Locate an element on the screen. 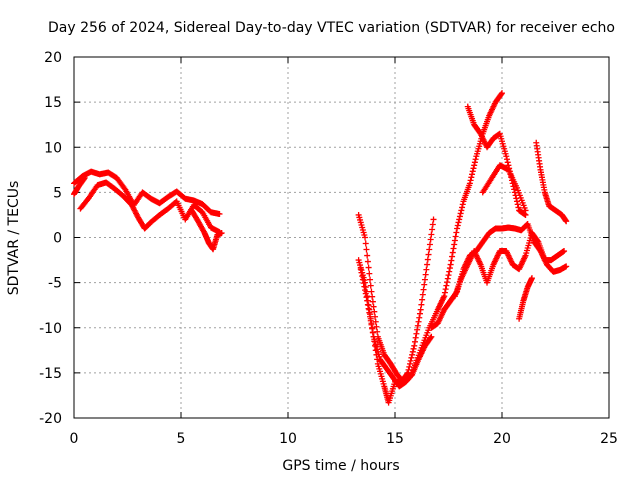  series-track-i is located at coordinates (509, 264).